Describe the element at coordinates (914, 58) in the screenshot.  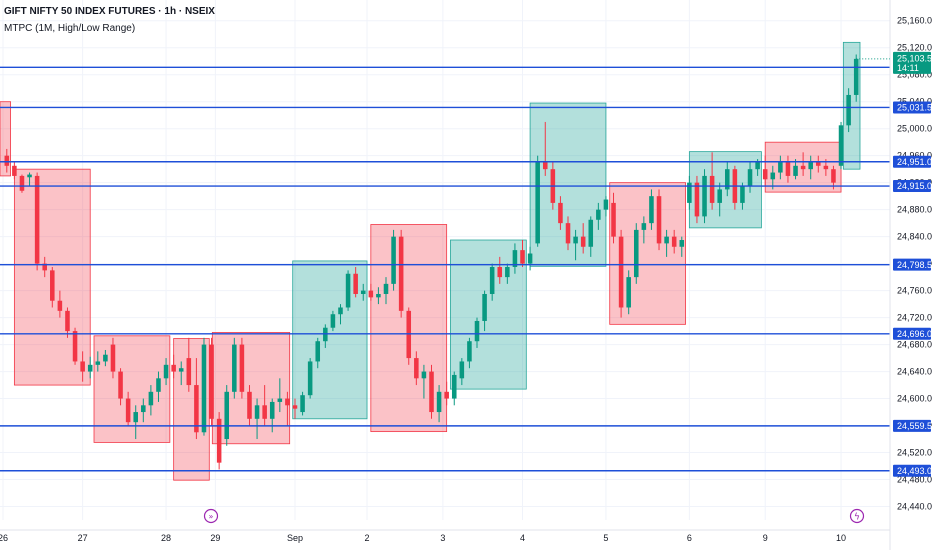
I see `last-price-label: 25,103.5` at that location.